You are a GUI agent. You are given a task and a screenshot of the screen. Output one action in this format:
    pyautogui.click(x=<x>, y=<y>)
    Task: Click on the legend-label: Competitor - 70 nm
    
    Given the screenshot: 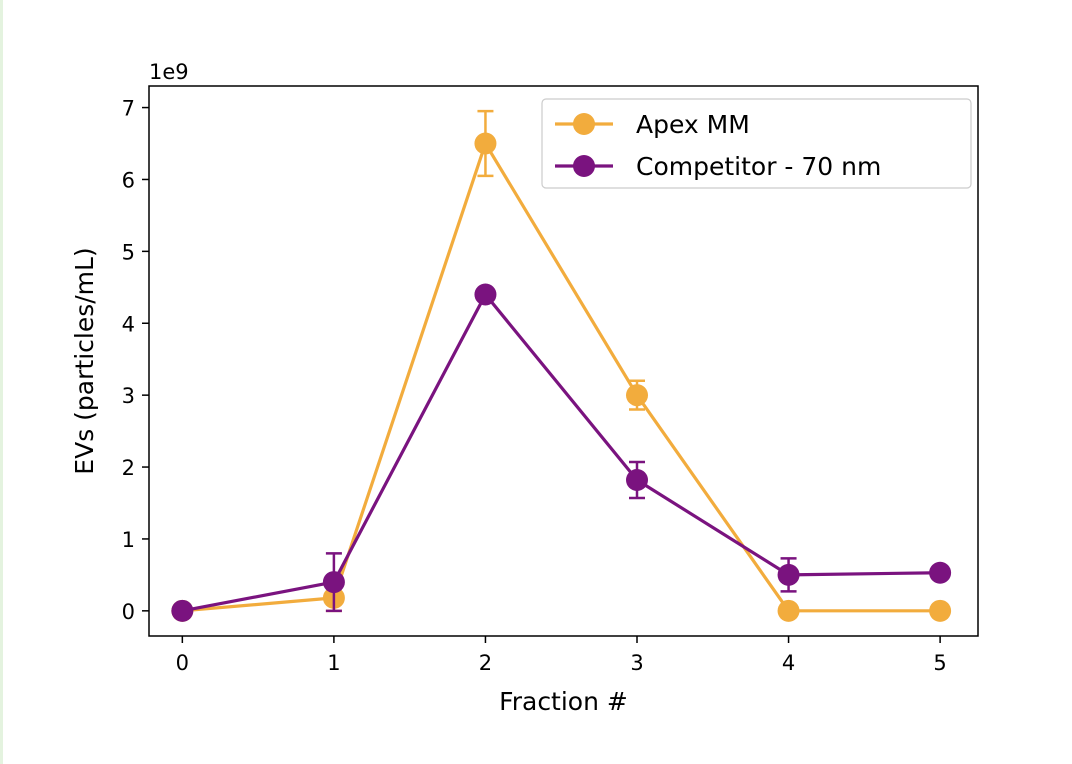 What is the action you would take?
    pyautogui.click(x=758, y=166)
    